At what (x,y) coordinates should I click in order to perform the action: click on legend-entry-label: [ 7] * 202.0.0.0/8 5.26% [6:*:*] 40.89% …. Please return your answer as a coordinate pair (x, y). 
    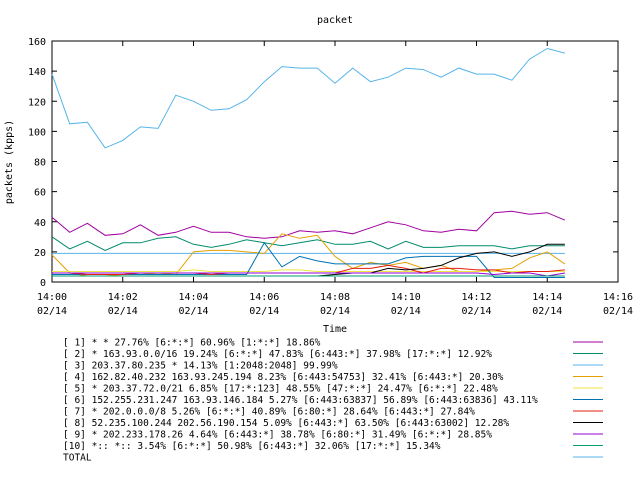
    Looking at the image, I should click on (269, 412).